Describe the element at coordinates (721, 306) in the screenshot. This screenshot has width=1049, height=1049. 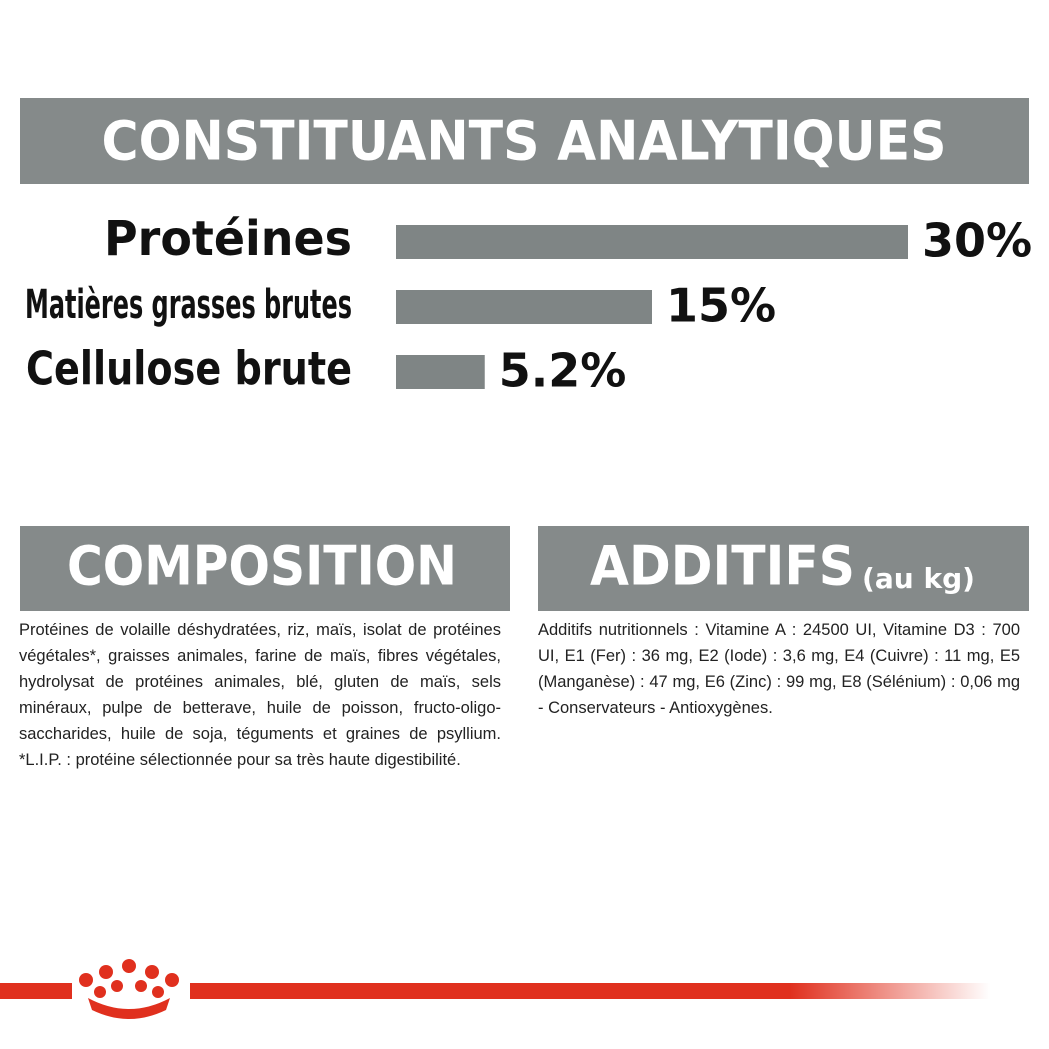
I see `value-label: 15%` at that location.